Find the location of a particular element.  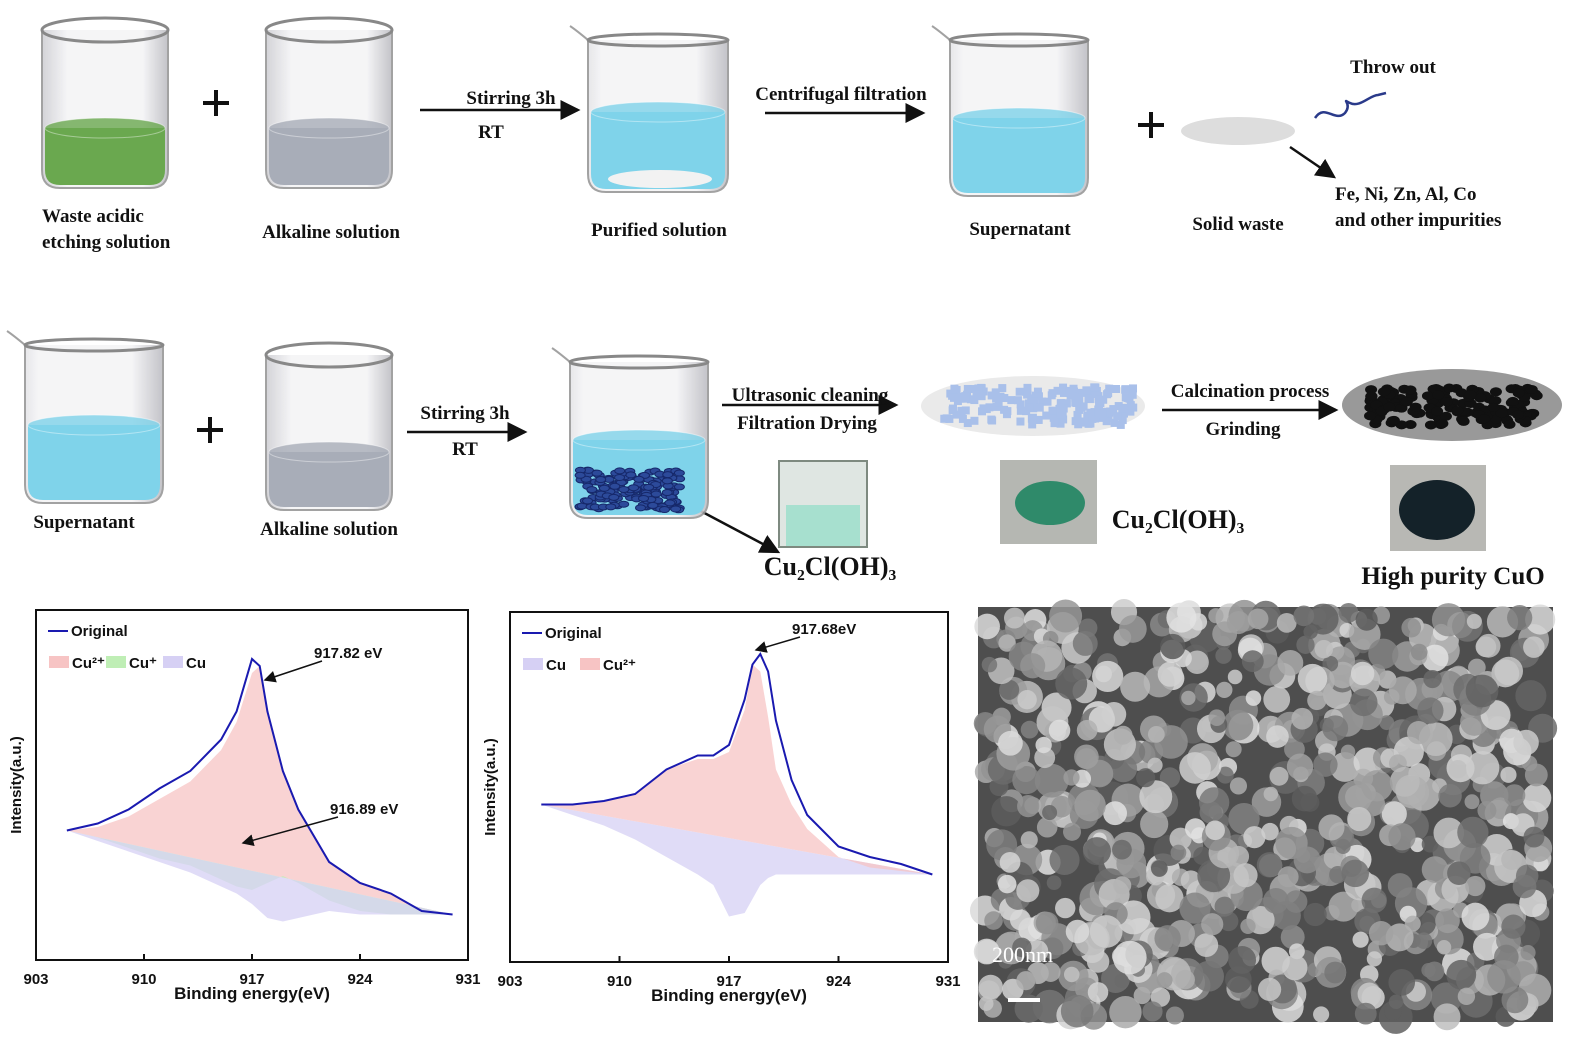

label: Centrifugal filtration is located at coordinates (841, 94).